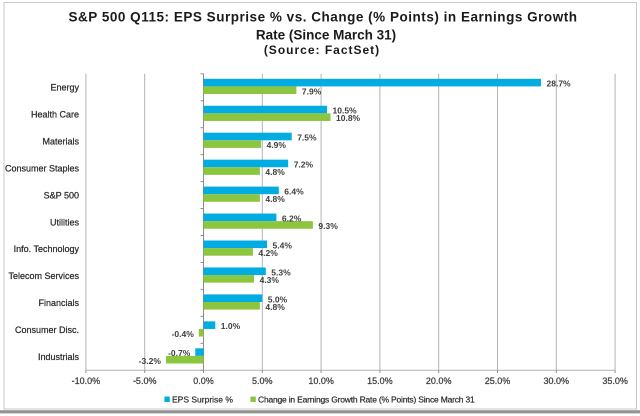  Describe the element at coordinates (615, 381) in the screenshot. I see `svg-text: 35.0%` at that location.